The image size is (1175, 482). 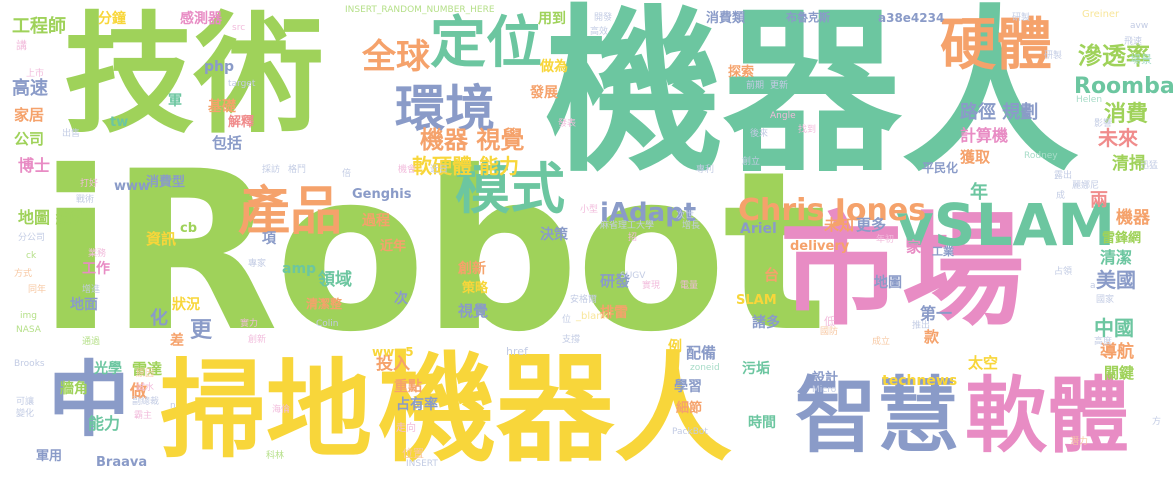 I want to click on word-ditu-huizhi: 地圖 繪製, so click(x=53, y=217).